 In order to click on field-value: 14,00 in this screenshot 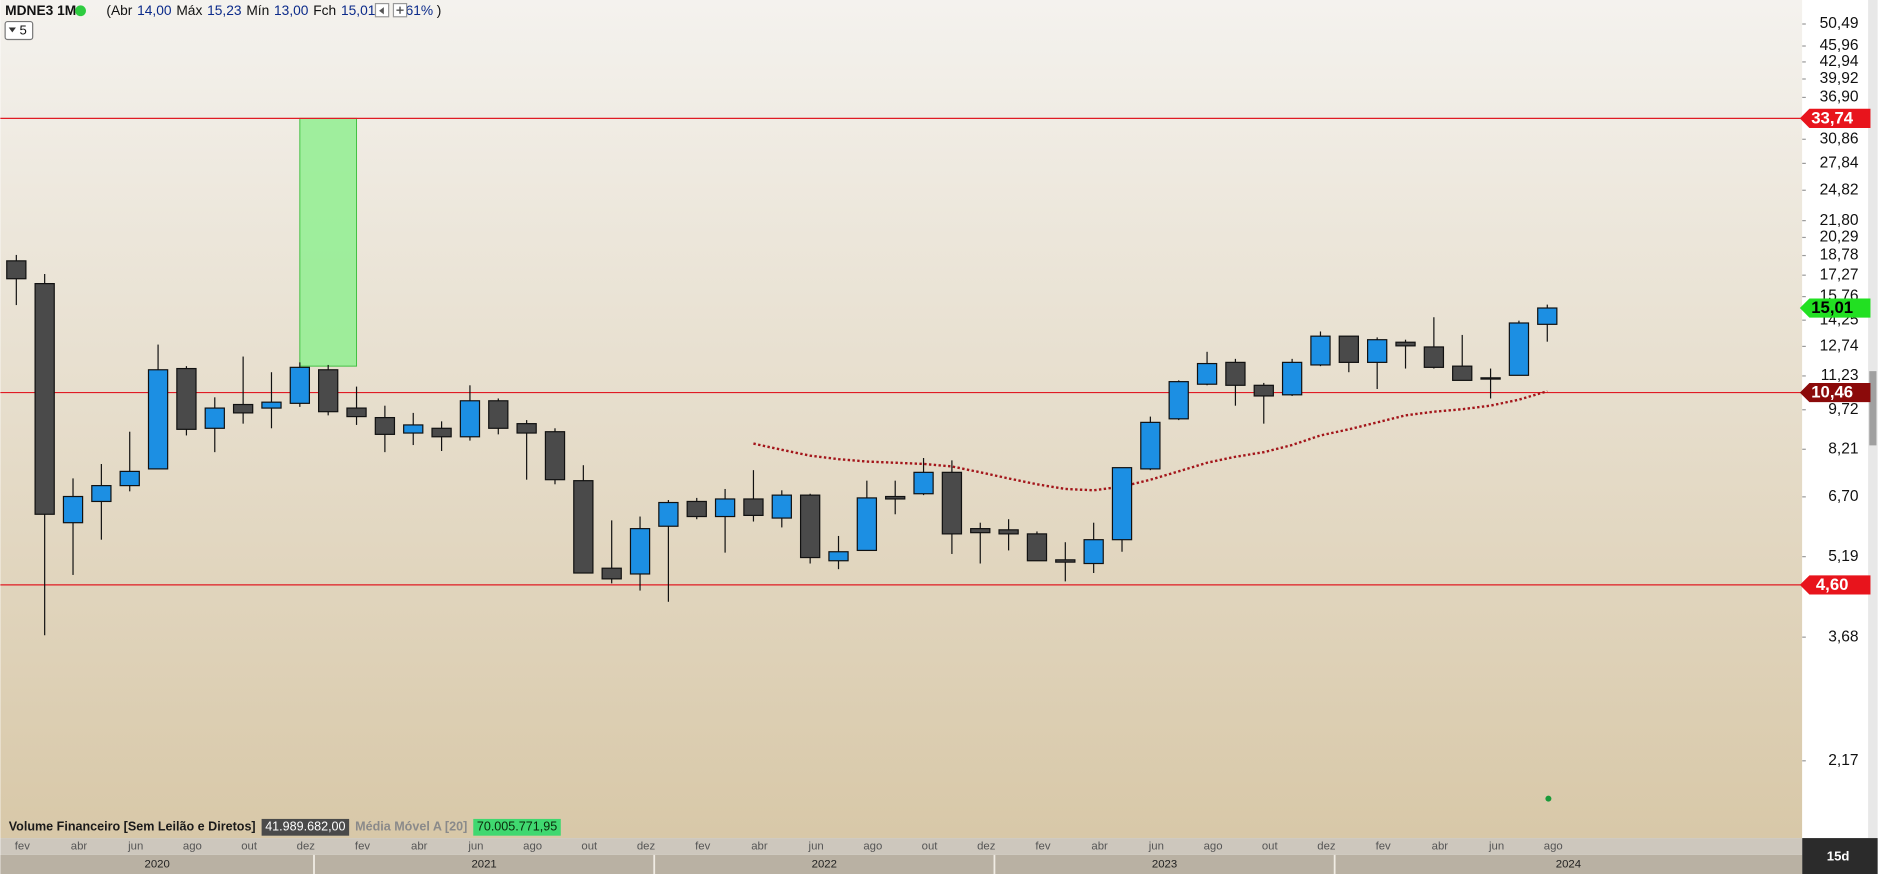, I will do `click(154, 9)`.